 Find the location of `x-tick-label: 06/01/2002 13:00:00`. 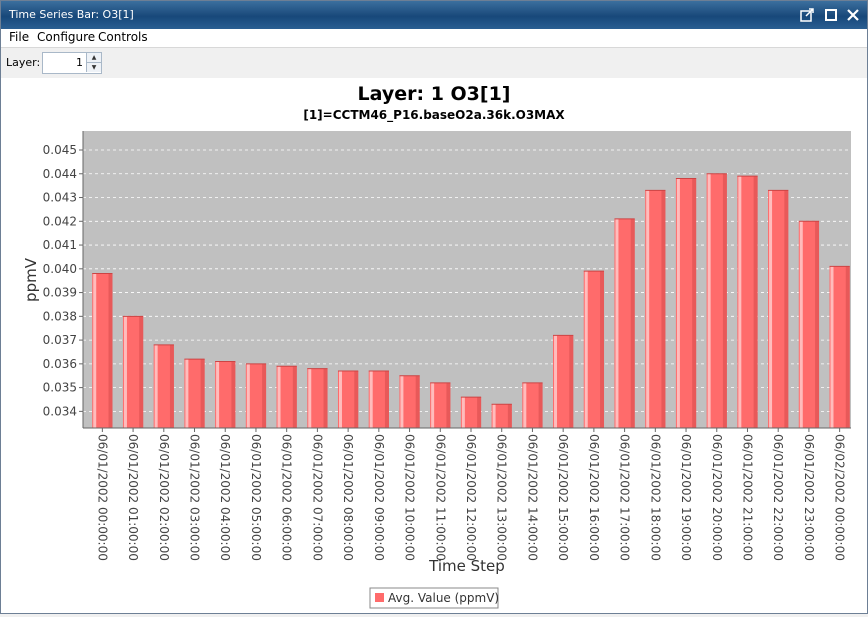

x-tick-label: 06/01/2002 13:00:00 is located at coordinates (502, 497).